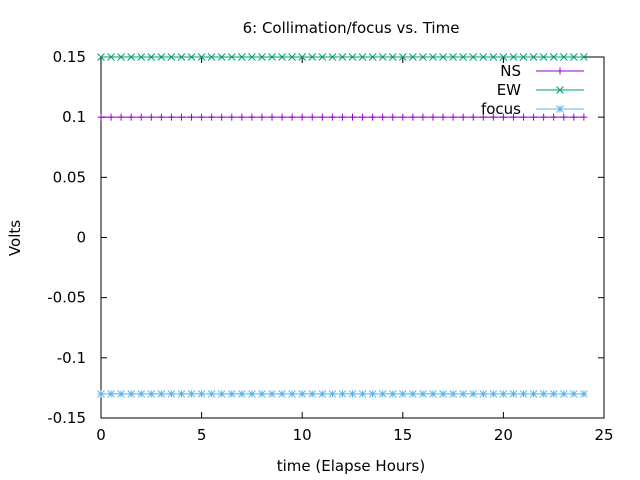 The width and height of the screenshot is (640, 480). Describe the element at coordinates (603, 435) in the screenshot. I see `x-tick-label: 25` at that location.